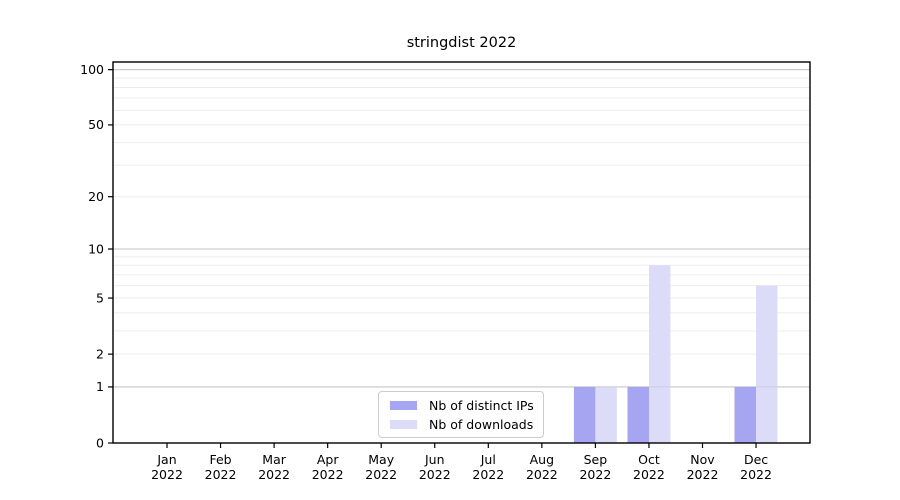  What do you see at coordinates (461, 43) in the screenshot?
I see `chart-title: stringdist 2022` at bounding box center [461, 43].